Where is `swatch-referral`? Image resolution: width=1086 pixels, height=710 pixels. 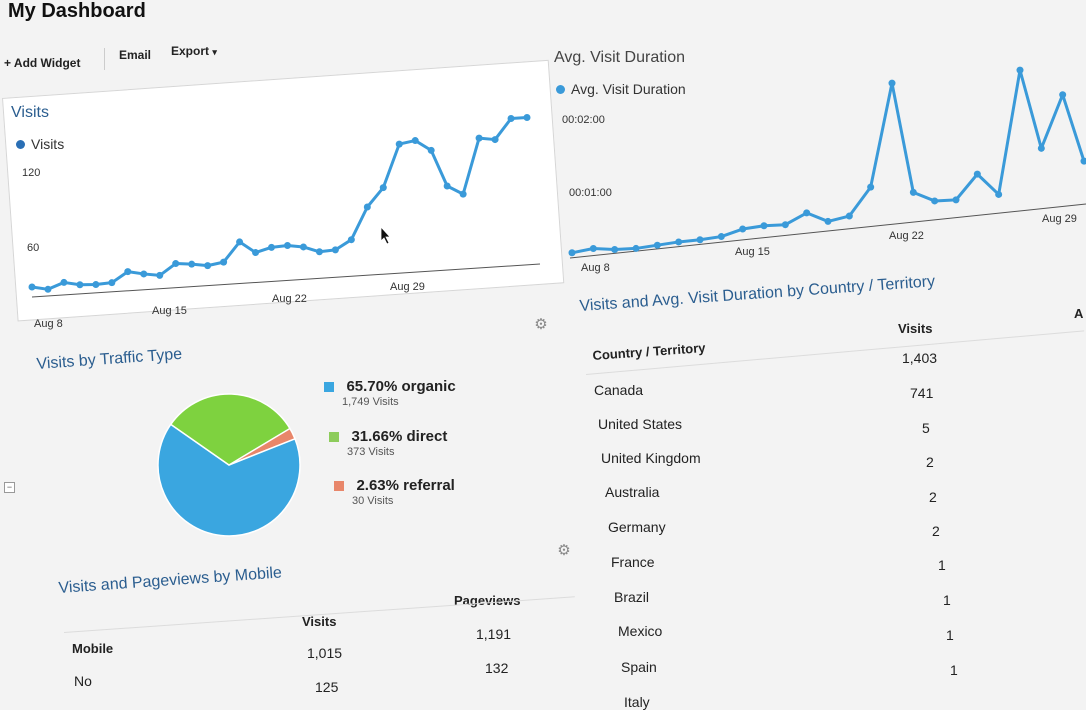 swatch-referral is located at coordinates (339, 485).